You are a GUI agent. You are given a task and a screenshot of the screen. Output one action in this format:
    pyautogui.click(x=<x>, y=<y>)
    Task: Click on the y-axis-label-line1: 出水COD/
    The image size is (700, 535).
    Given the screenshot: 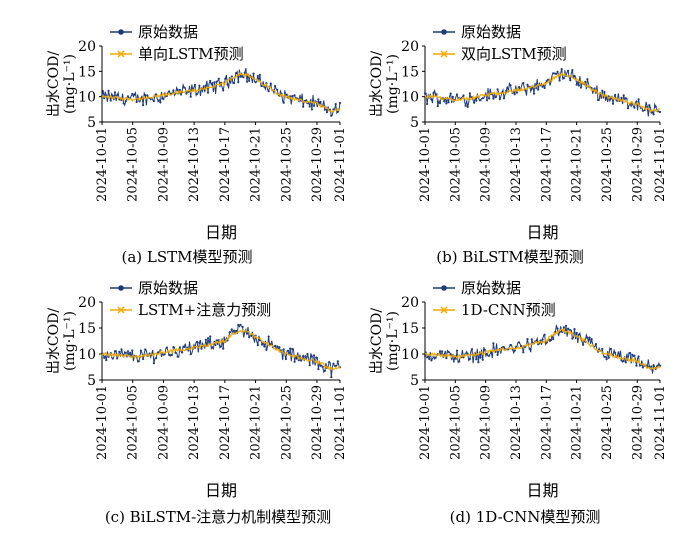 What is the action you would take?
    pyautogui.click(x=377, y=84)
    